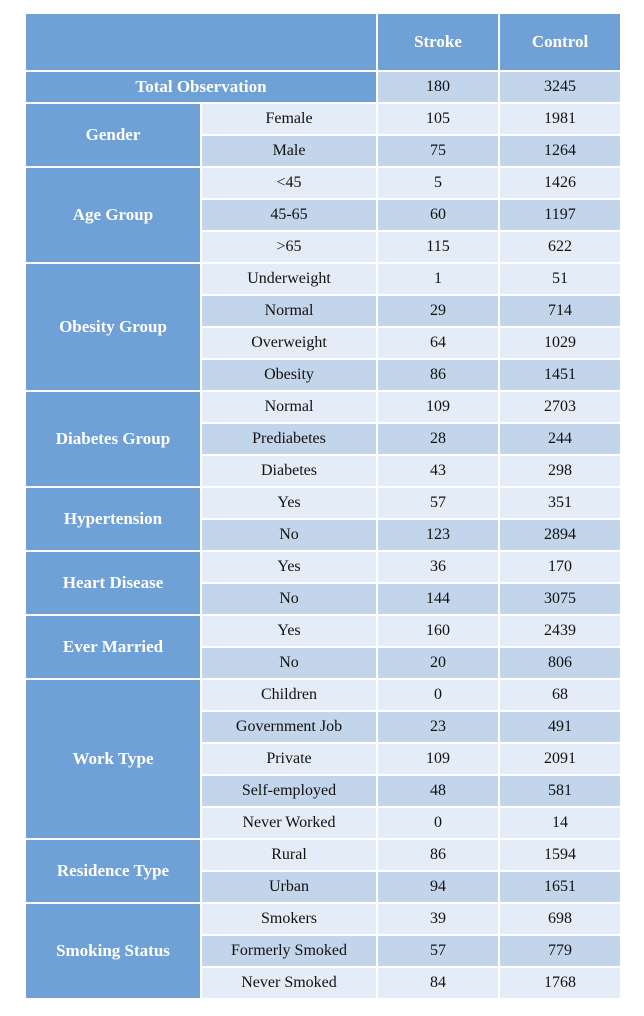 The width and height of the screenshot is (644, 1016). I want to click on table-row: Age Group <45 5 1426, so click(323, 215).